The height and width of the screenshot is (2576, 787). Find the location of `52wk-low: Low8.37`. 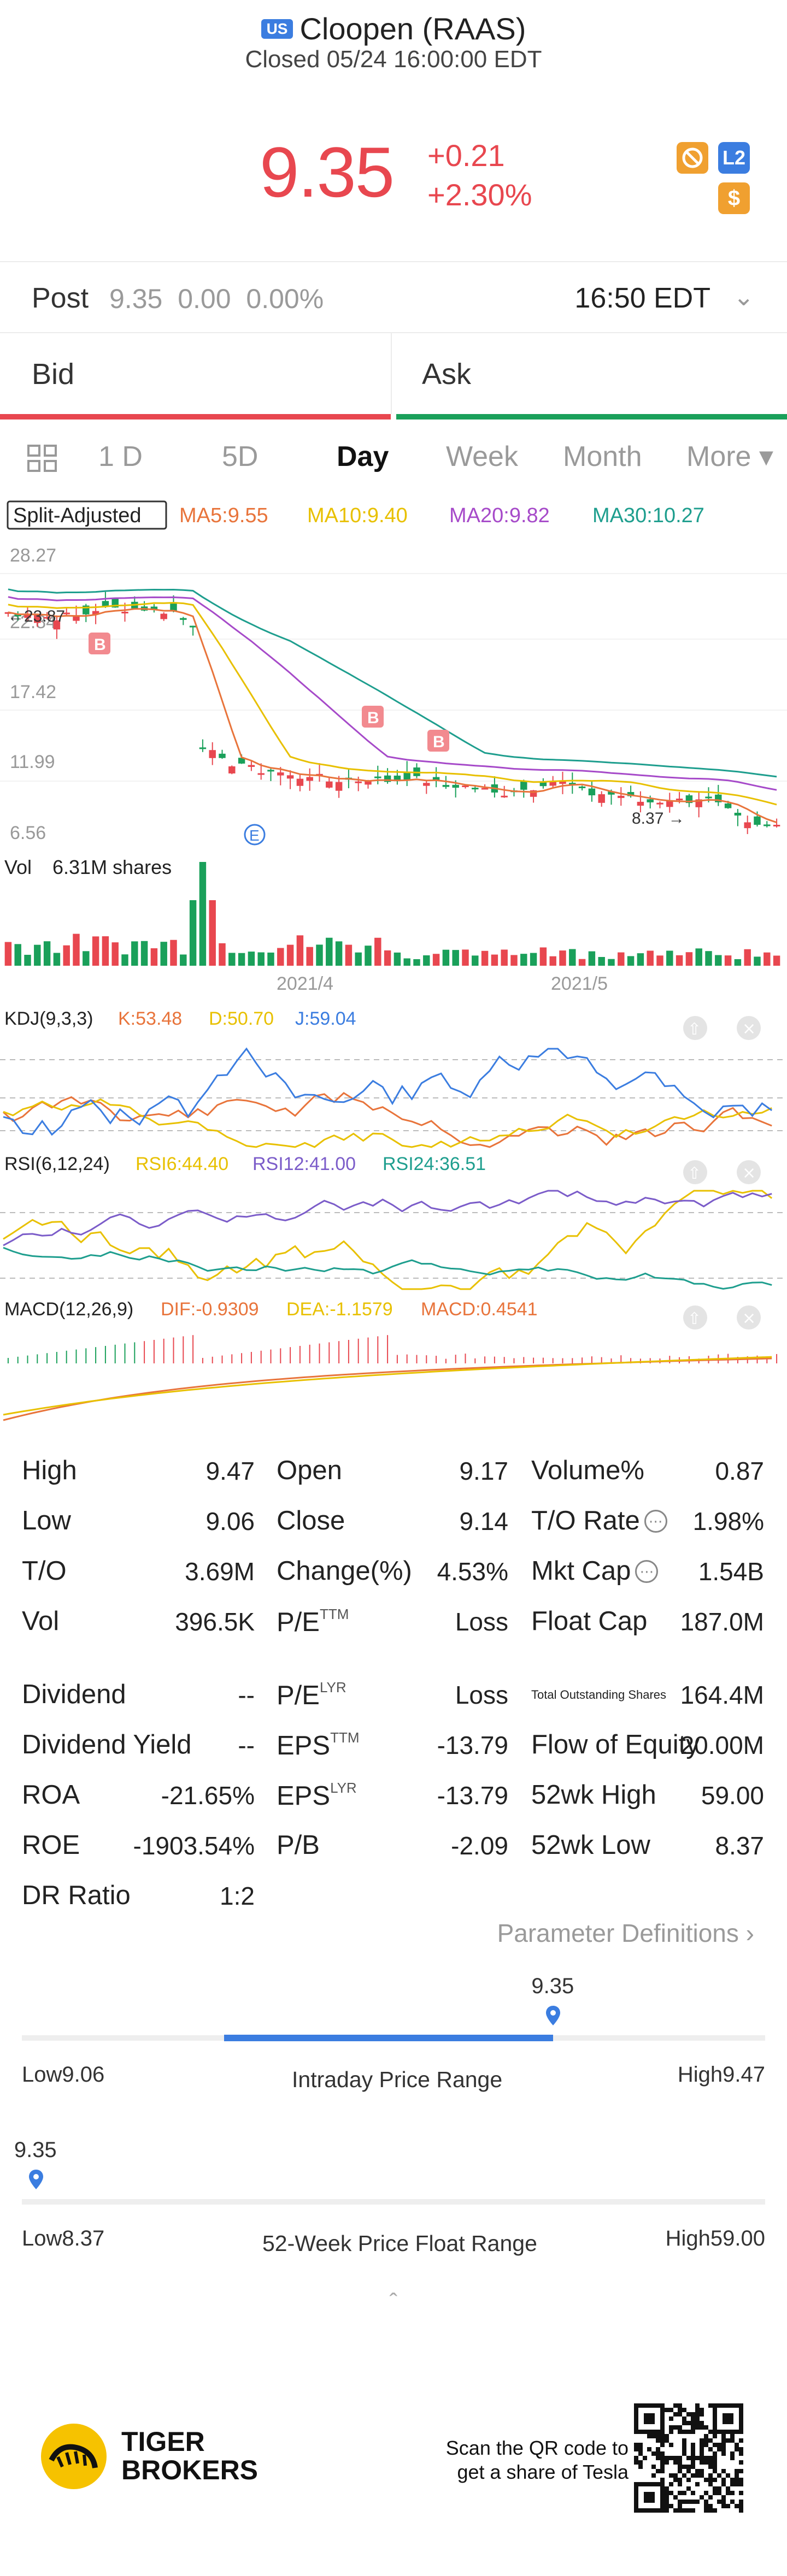

52wk-low: Low8.37 is located at coordinates (63, 2238).